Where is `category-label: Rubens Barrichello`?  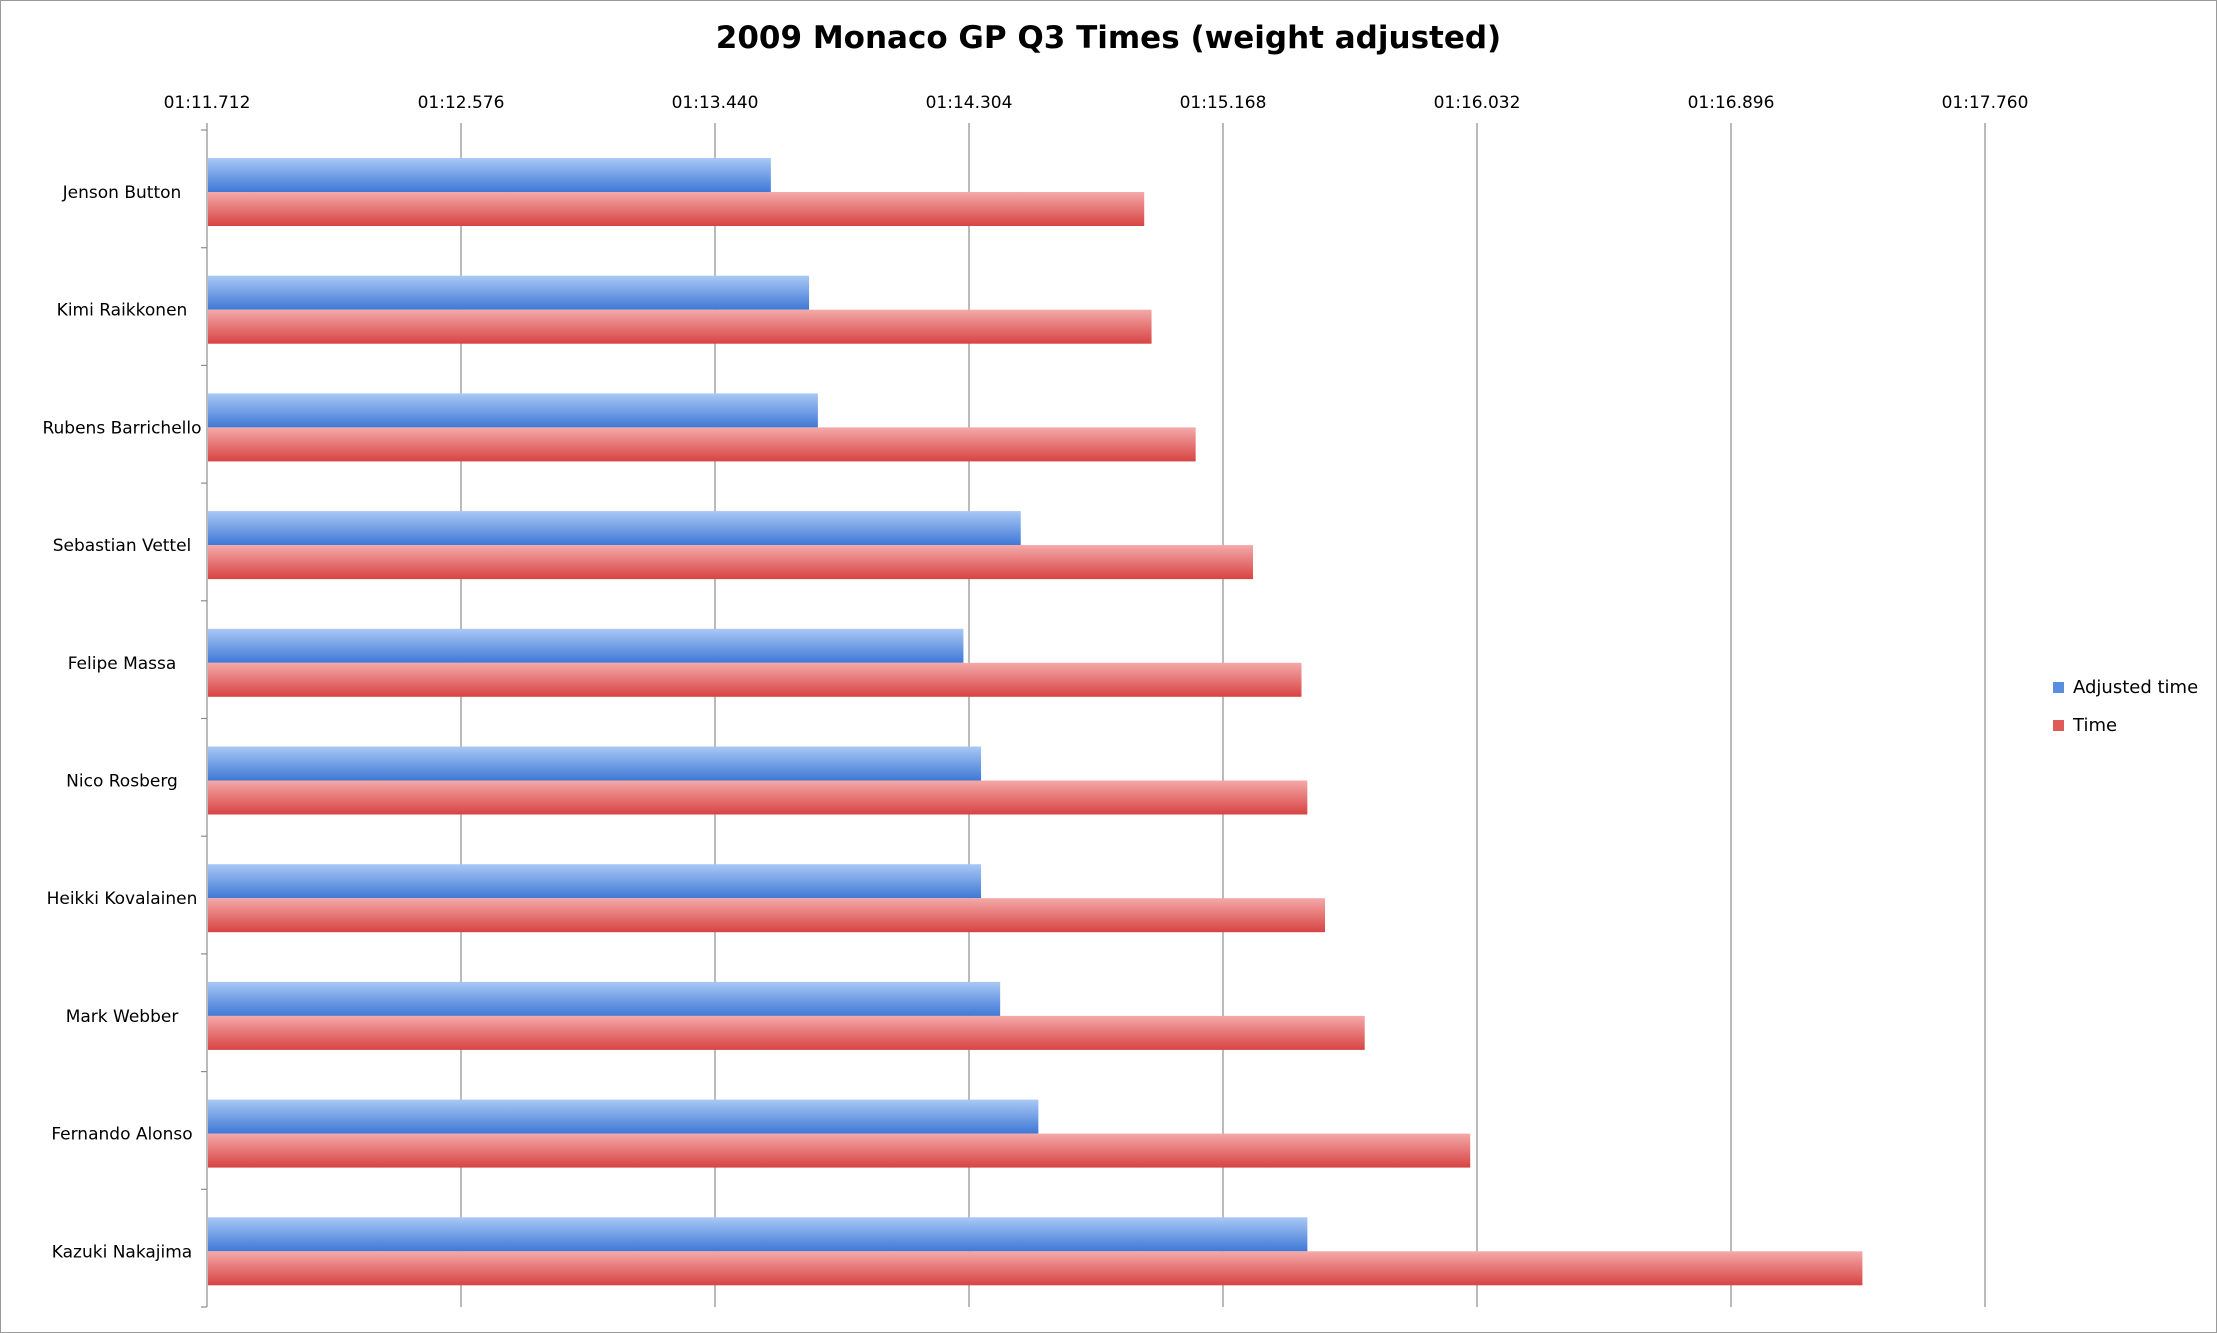
category-label: Rubens Barrichello is located at coordinates (121, 428).